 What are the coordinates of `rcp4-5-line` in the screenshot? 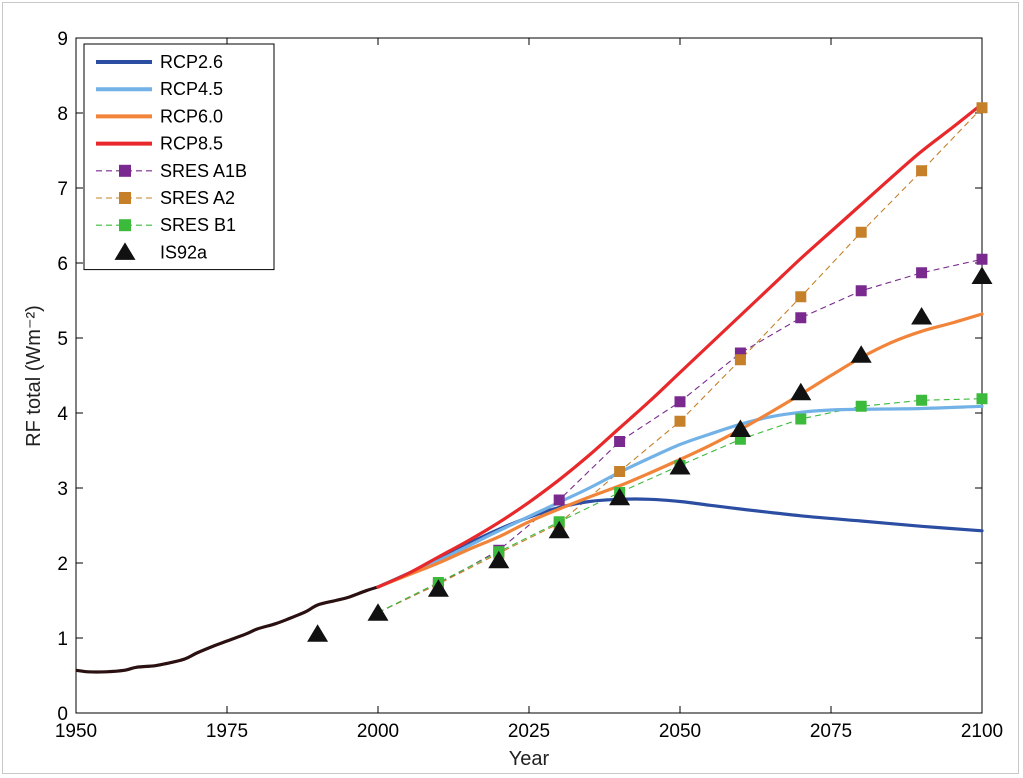 It's located at (680, 496).